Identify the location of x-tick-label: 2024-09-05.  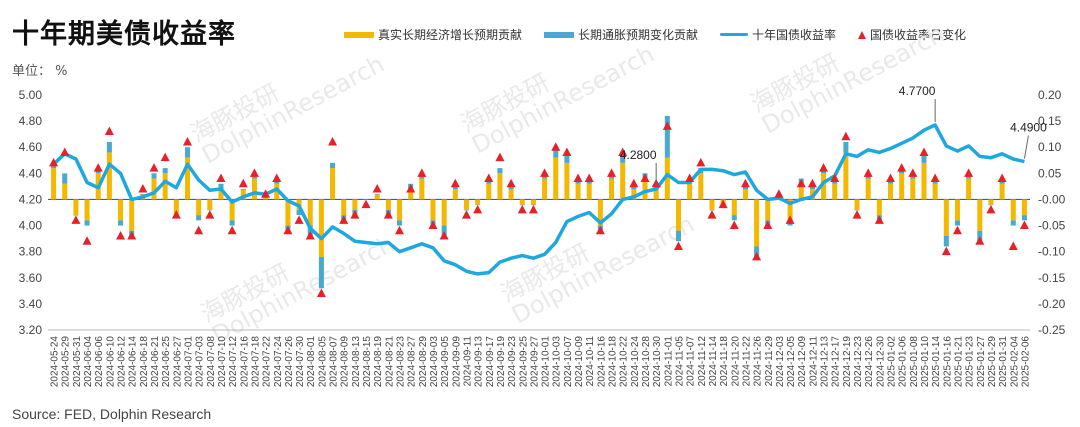
(445, 362).